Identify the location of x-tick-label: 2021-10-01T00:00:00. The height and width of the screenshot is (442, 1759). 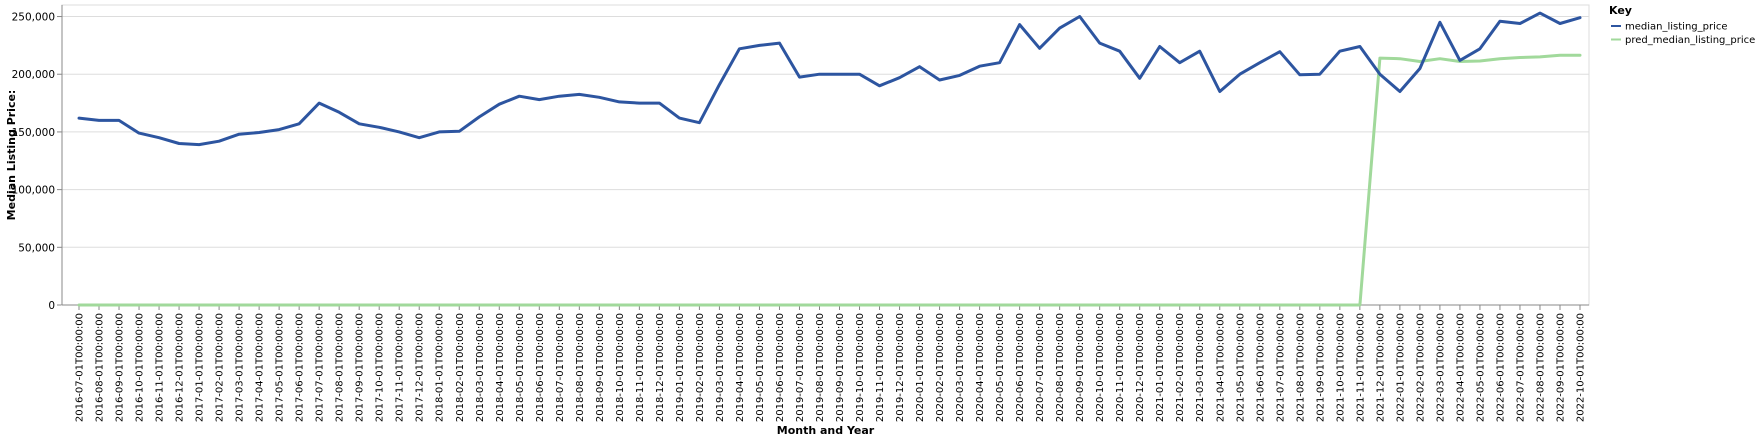
(1340, 367).